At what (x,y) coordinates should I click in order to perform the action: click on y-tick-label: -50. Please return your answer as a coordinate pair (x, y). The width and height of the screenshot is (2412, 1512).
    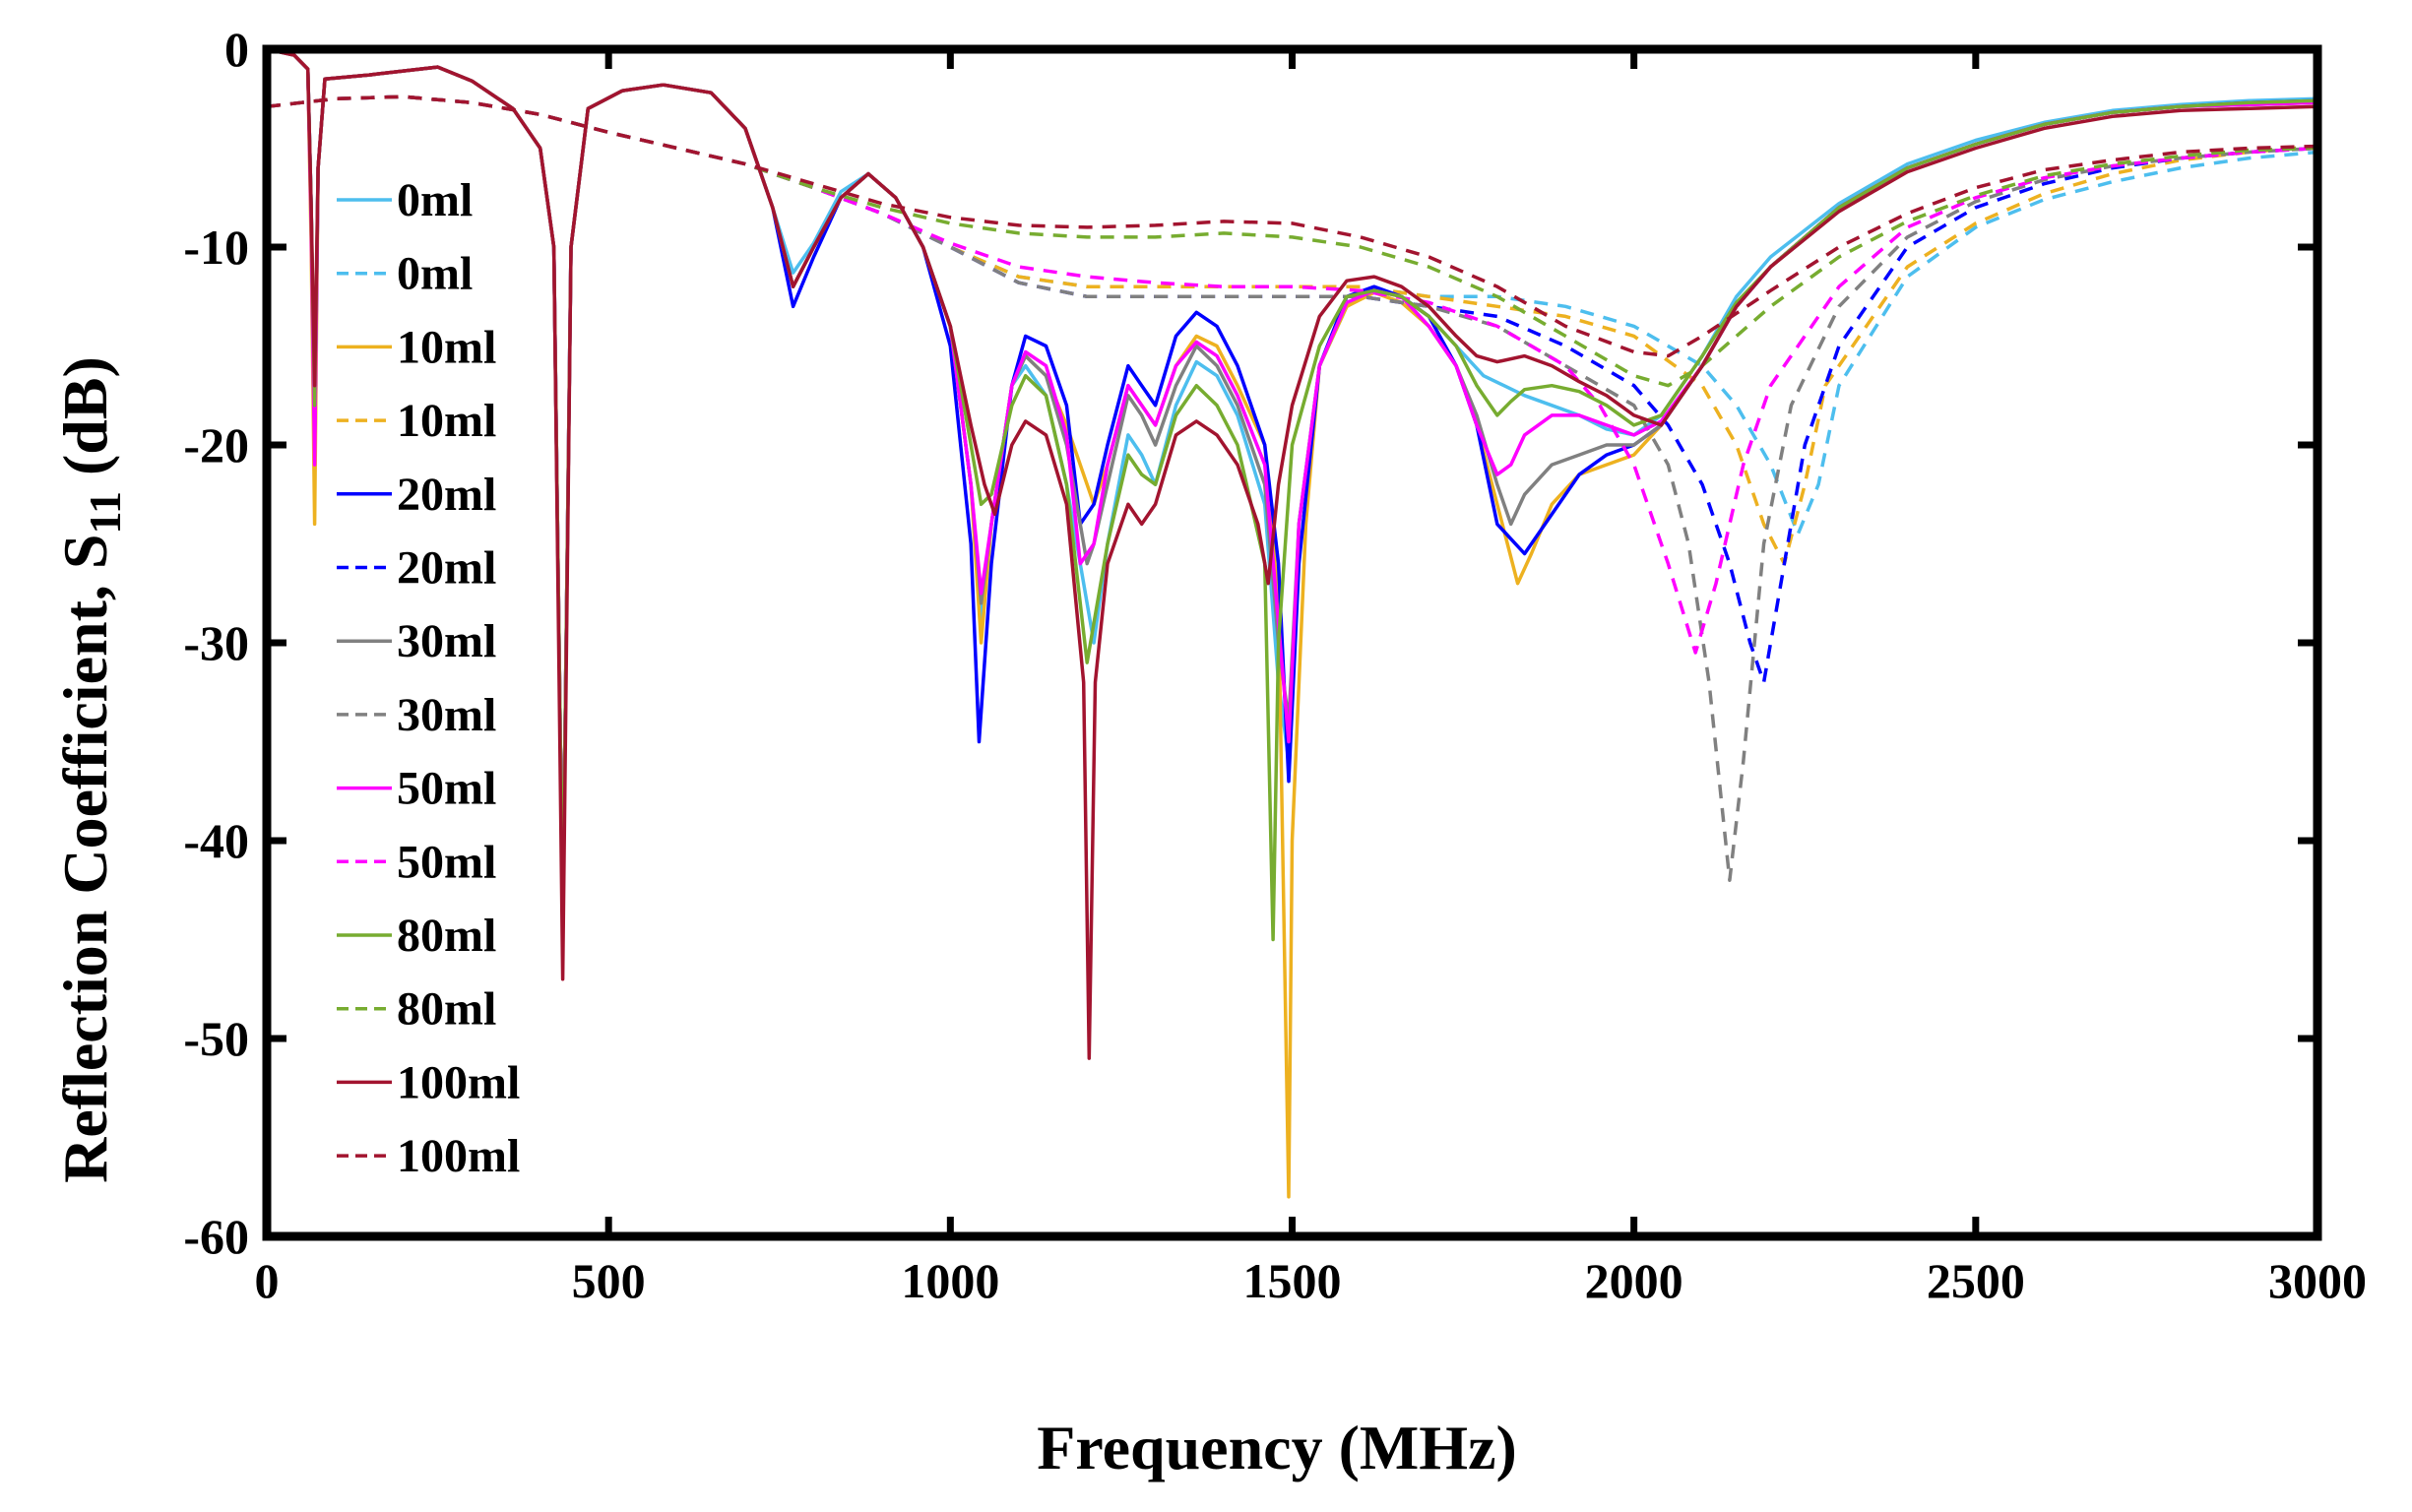
    Looking at the image, I should click on (216, 1038).